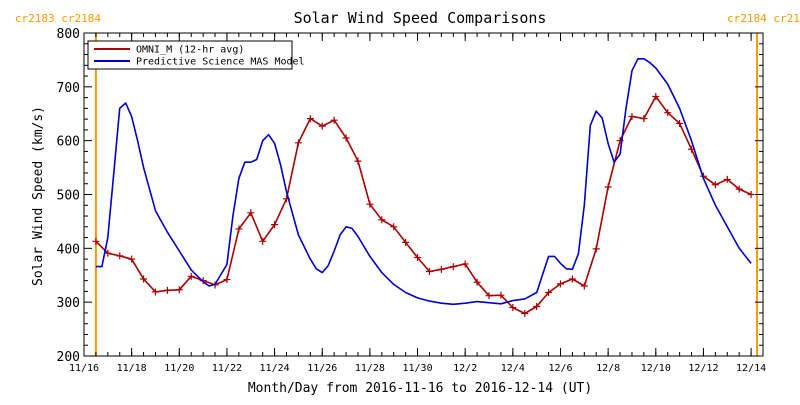 This screenshot has width=800, height=405. Describe the element at coordinates (68, 357) in the screenshot. I see `y-tick-label-0: 200` at that location.